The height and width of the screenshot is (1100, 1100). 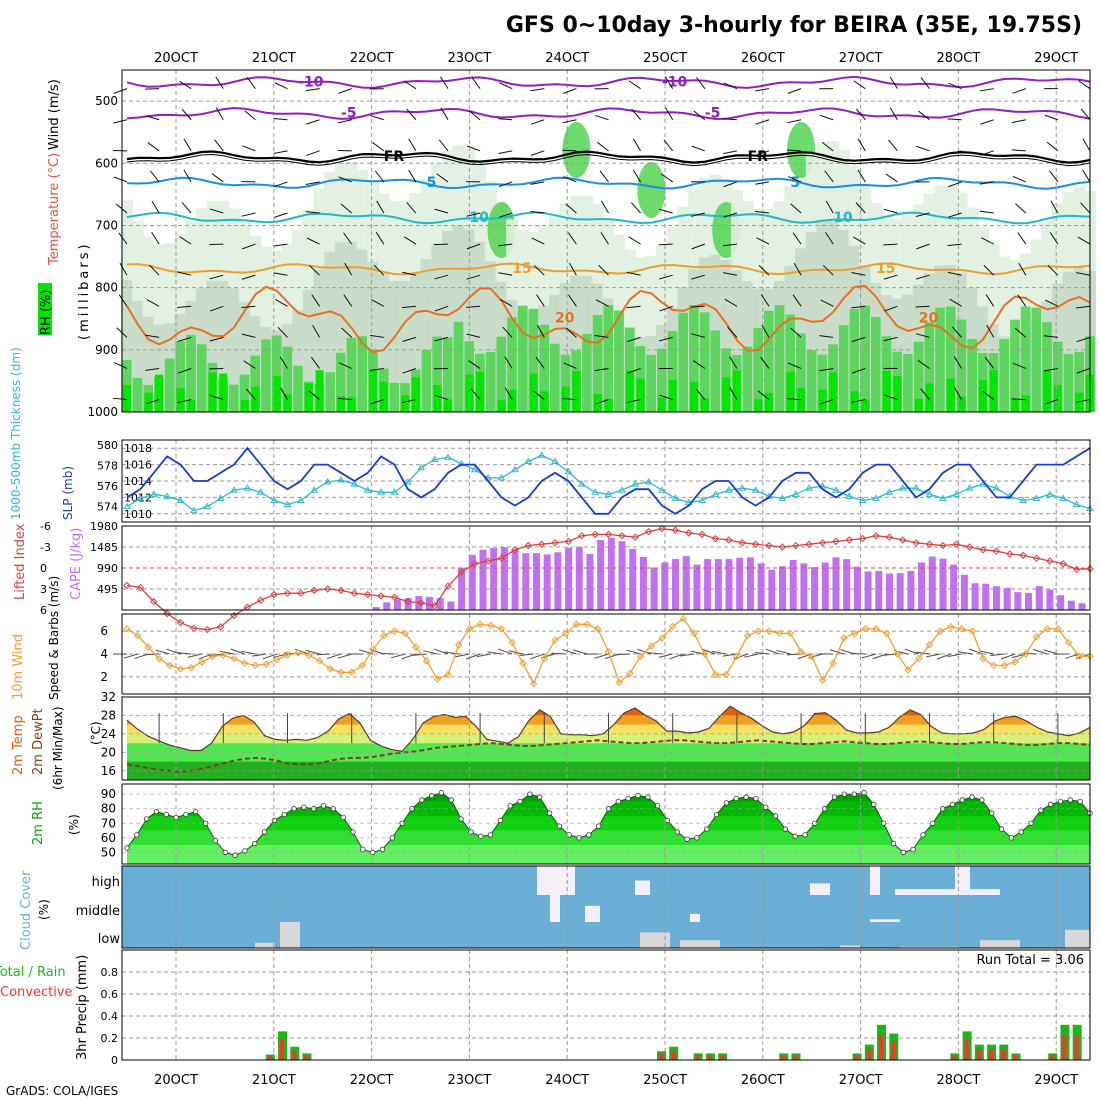 I want to click on slp-ytick-4: 1018, so click(x=138, y=448).